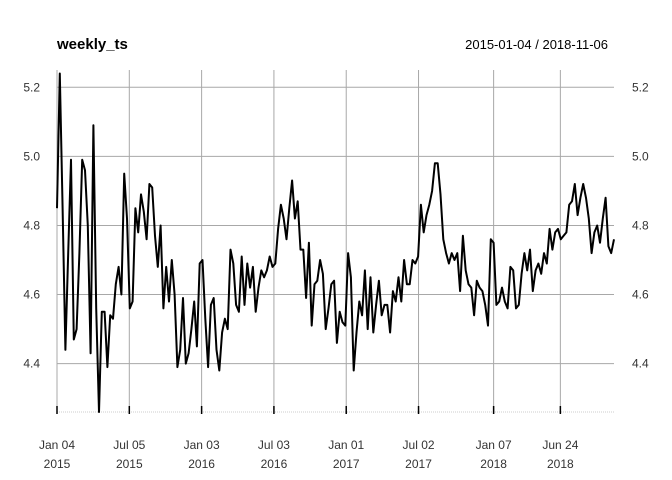  I want to click on y-tick-label-left: 5.0, so click(31, 156).